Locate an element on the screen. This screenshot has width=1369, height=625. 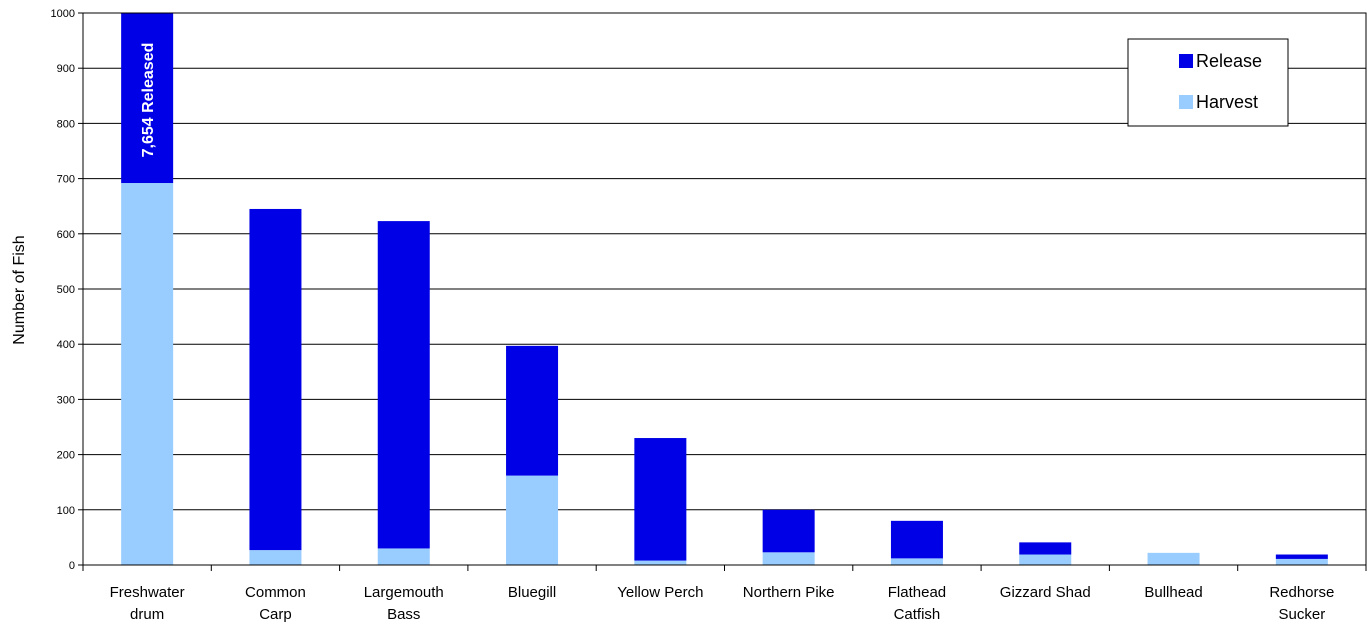
category-label: Carp is located at coordinates (275, 614).